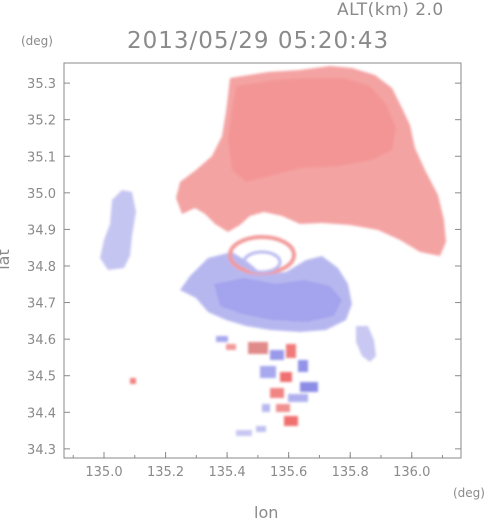  Describe the element at coordinates (103, 472) in the screenshot. I see `x-tick-label: 135.0` at that location.